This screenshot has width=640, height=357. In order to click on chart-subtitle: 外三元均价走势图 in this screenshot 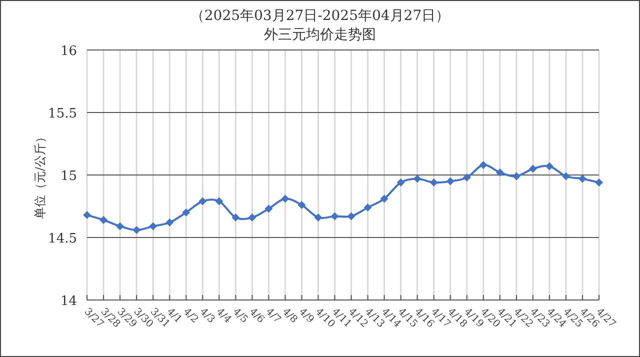, I will do `click(320, 35)`.